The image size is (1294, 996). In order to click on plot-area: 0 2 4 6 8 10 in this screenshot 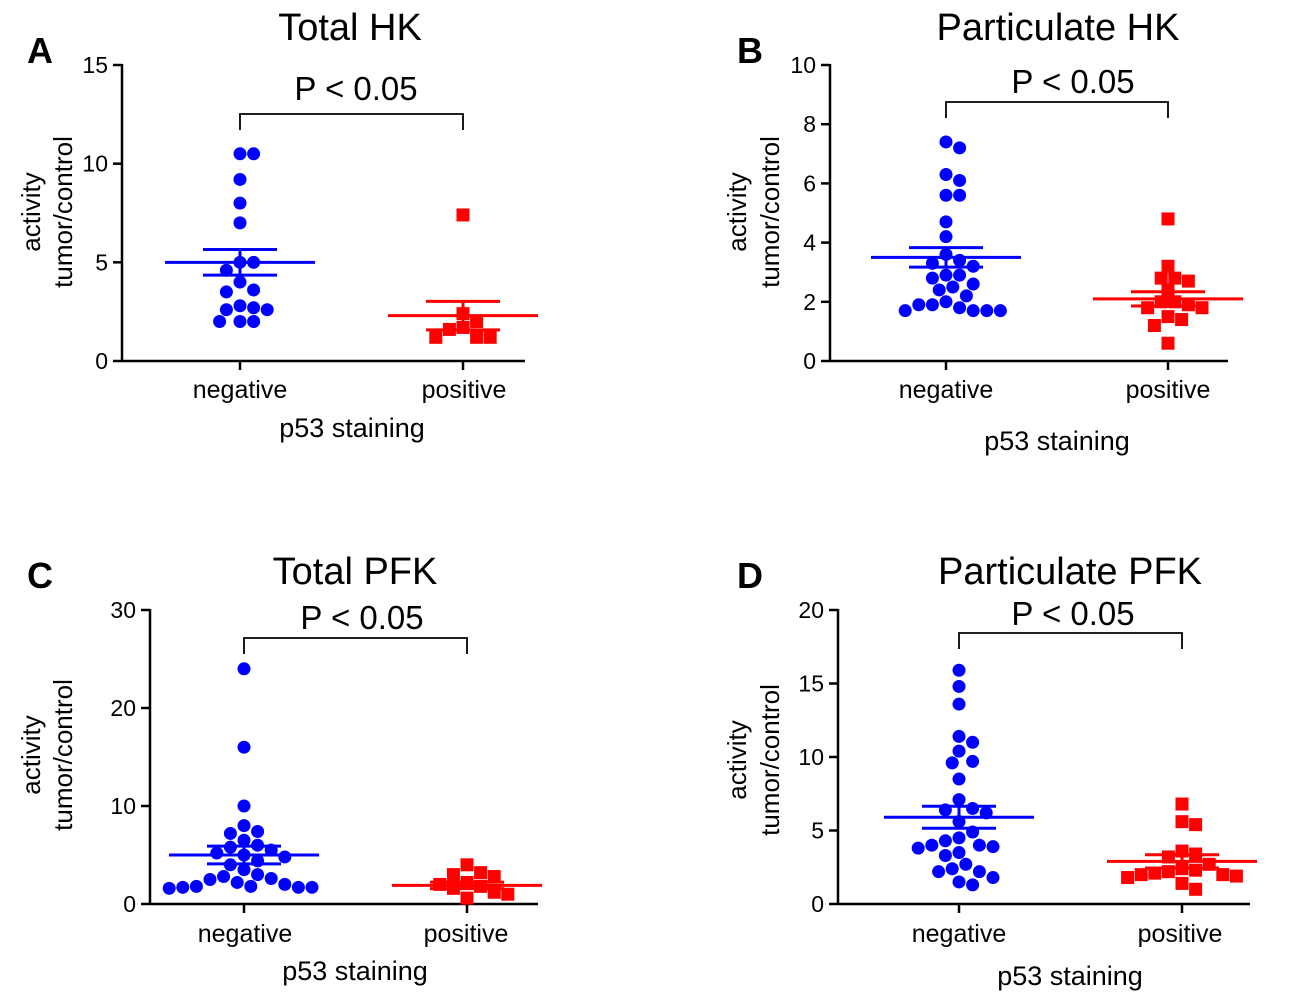, I will do `click(1016, 213)`.